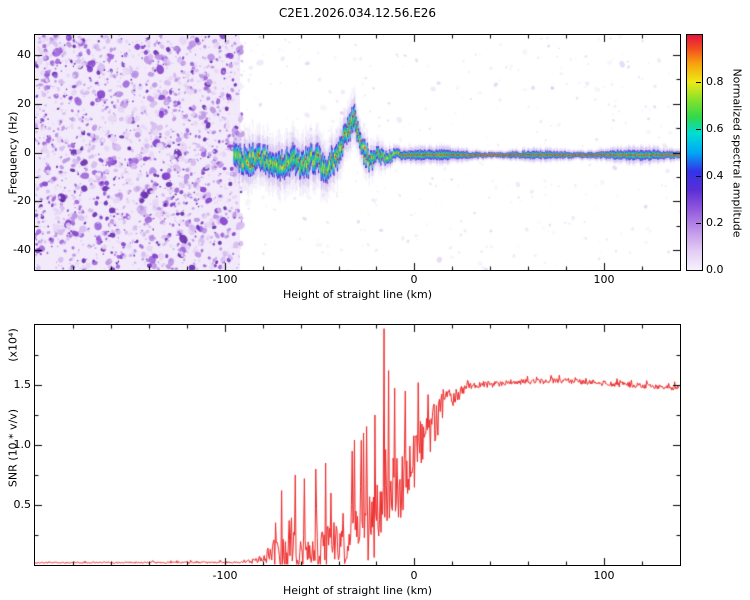 This screenshot has width=750, height=600. I want to click on freq-tick-label-m20: -20, so click(22, 200).